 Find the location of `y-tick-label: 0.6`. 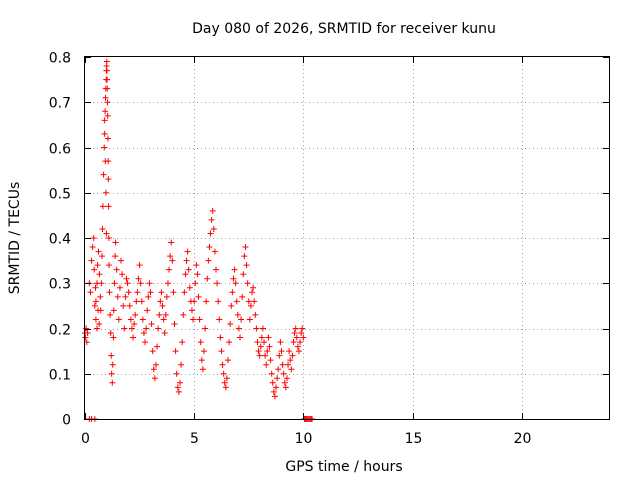

y-tick-label: 0.6 is located at coordinates (60, 150).